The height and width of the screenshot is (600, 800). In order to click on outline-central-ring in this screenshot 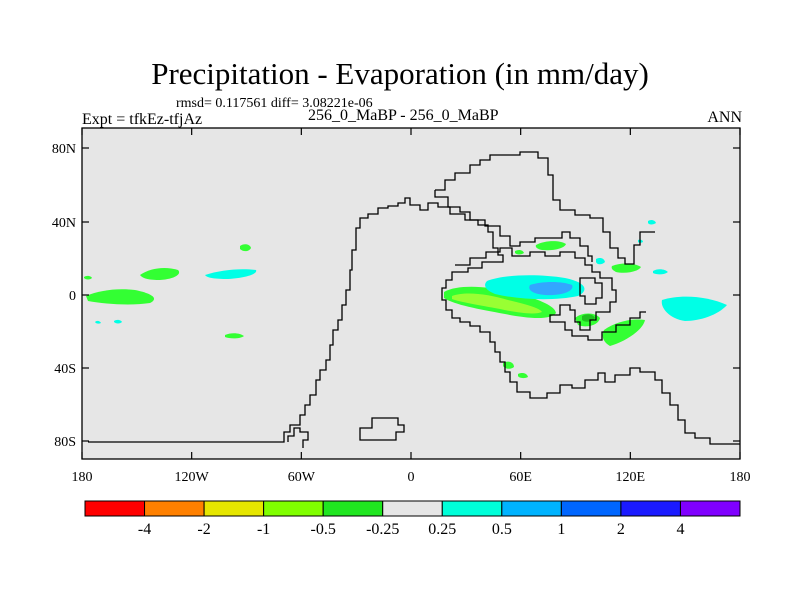, I will do `click(550, 294)`.